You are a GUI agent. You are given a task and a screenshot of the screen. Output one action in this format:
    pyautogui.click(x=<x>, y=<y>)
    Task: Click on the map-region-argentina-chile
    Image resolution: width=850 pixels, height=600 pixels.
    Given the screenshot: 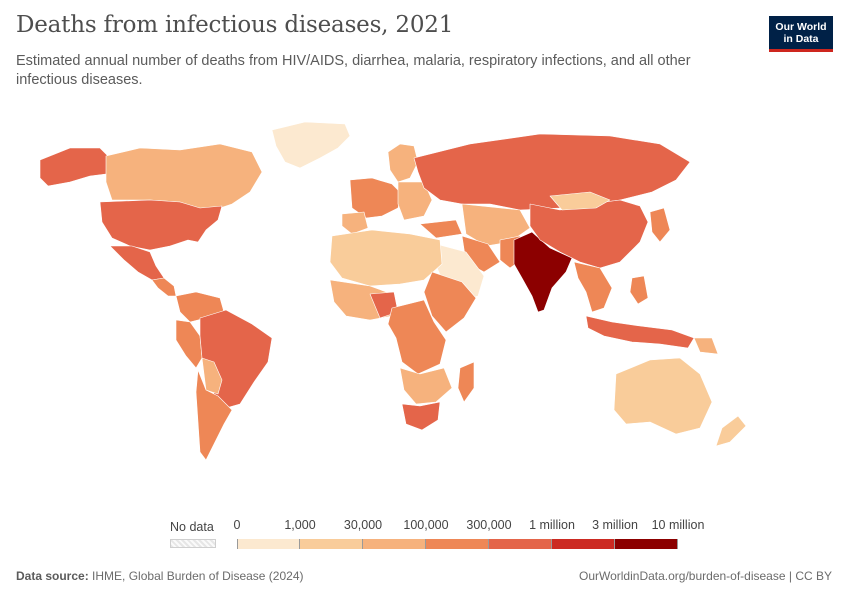 What is the action you would take?
    pyautogui.click(x=214, y=415)
    